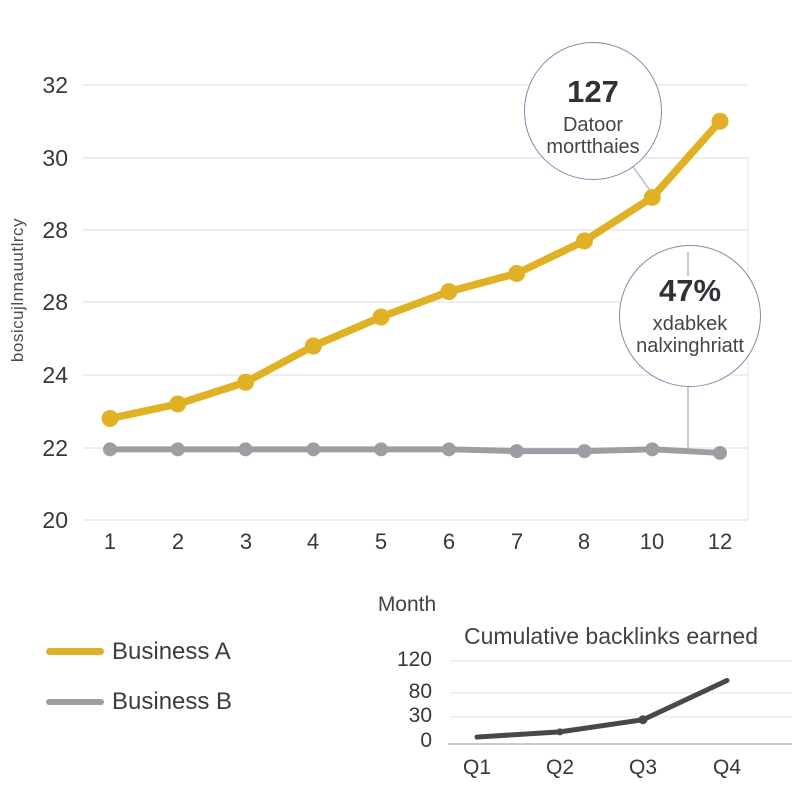 The width and height of the screenshot is (800, 800). I want to click on annotation-value: 47%, so click(690, 290).